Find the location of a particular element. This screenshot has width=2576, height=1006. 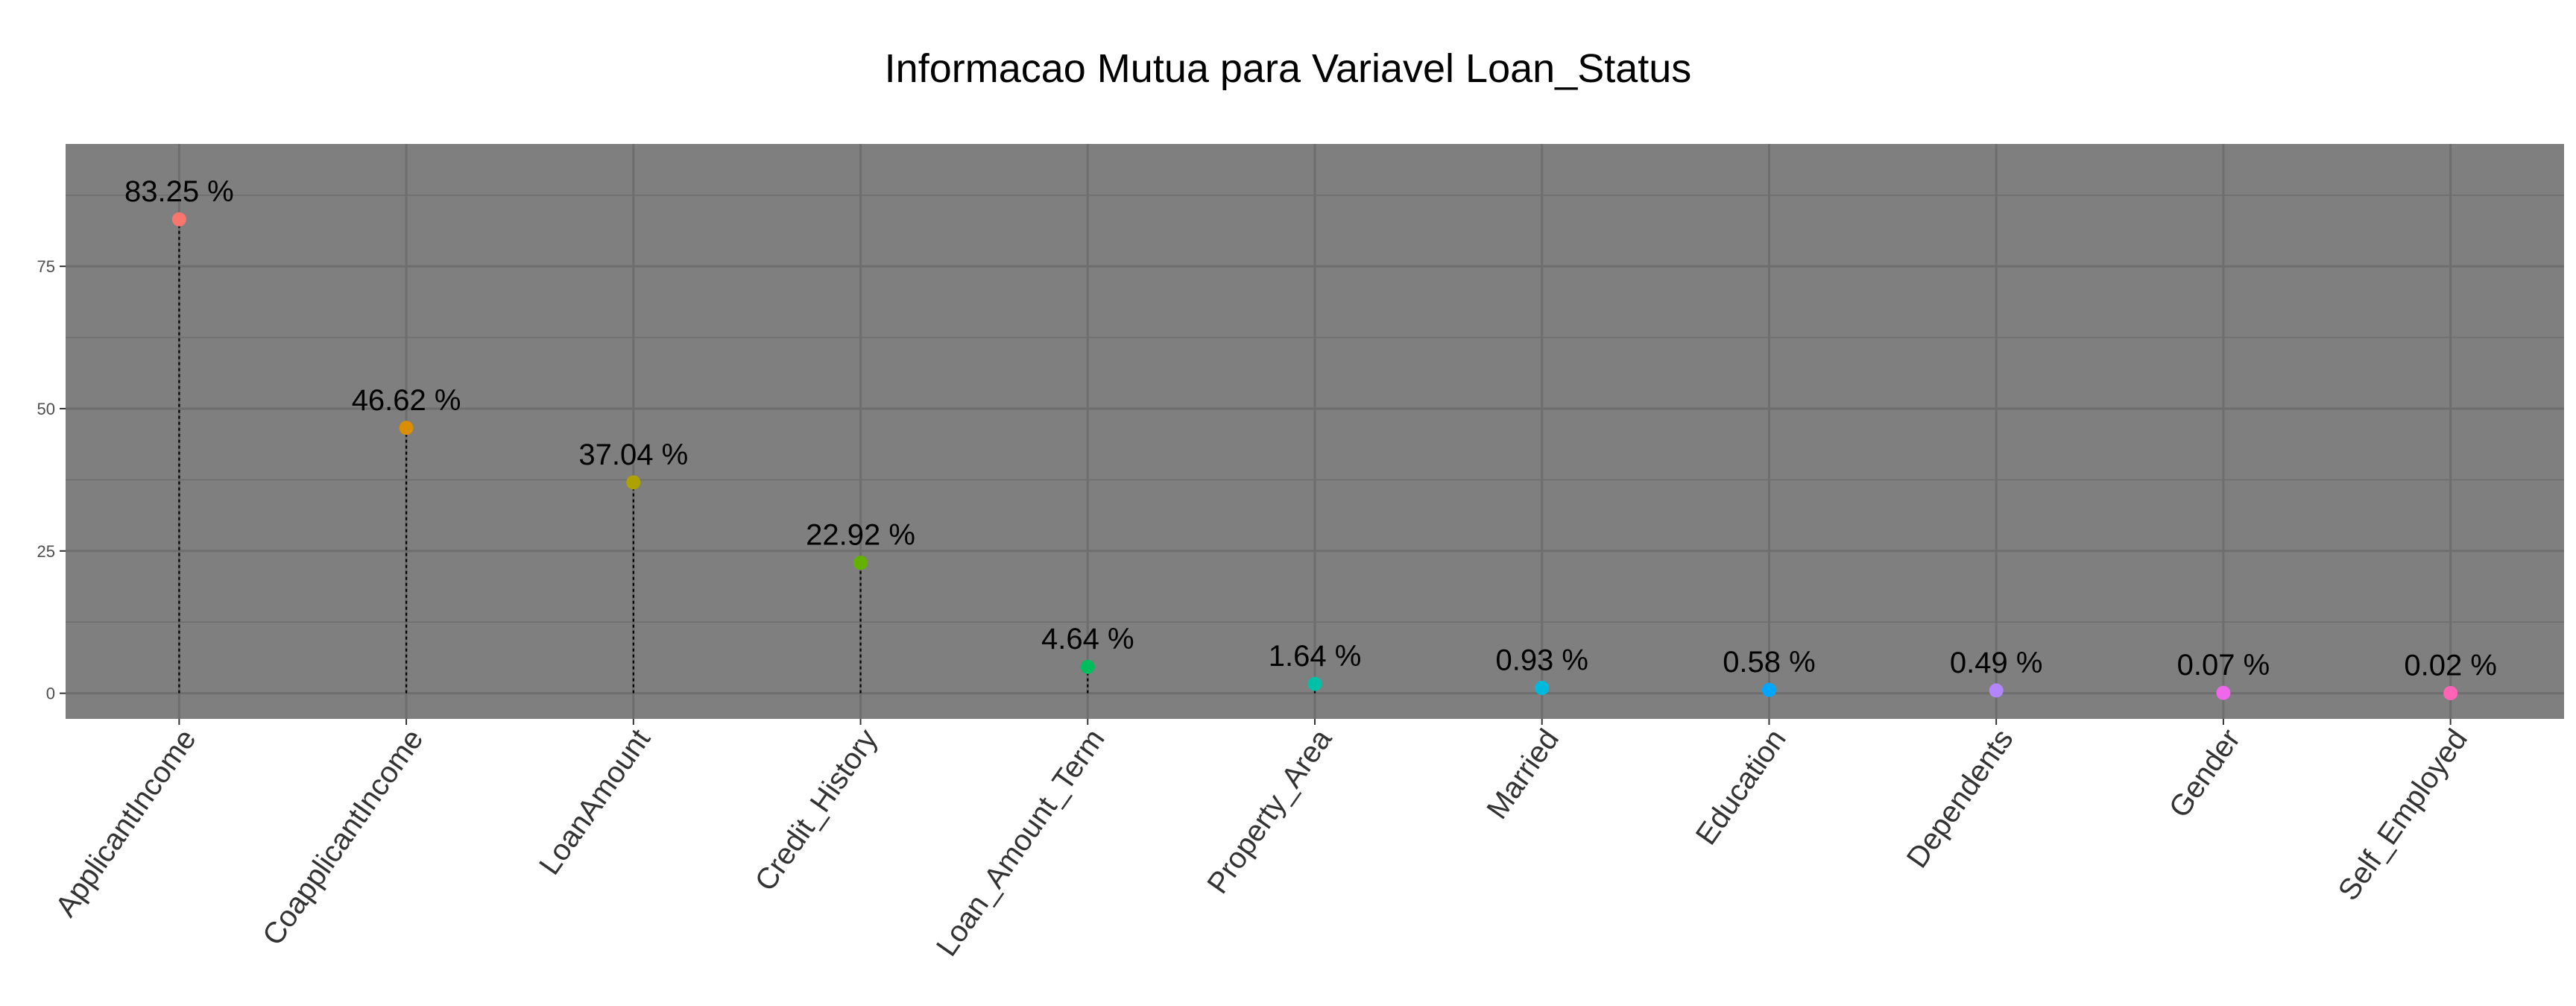

y-axis: 0 25 50 75 is located at coordinates (52, 480).